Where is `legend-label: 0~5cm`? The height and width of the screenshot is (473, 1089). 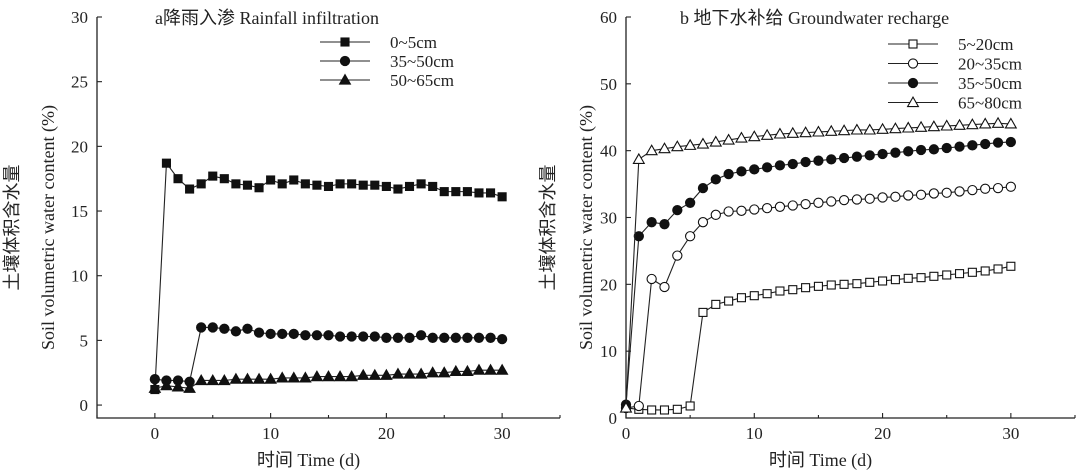 legend-label: 0~5cm is located at coordinates (413, 42).